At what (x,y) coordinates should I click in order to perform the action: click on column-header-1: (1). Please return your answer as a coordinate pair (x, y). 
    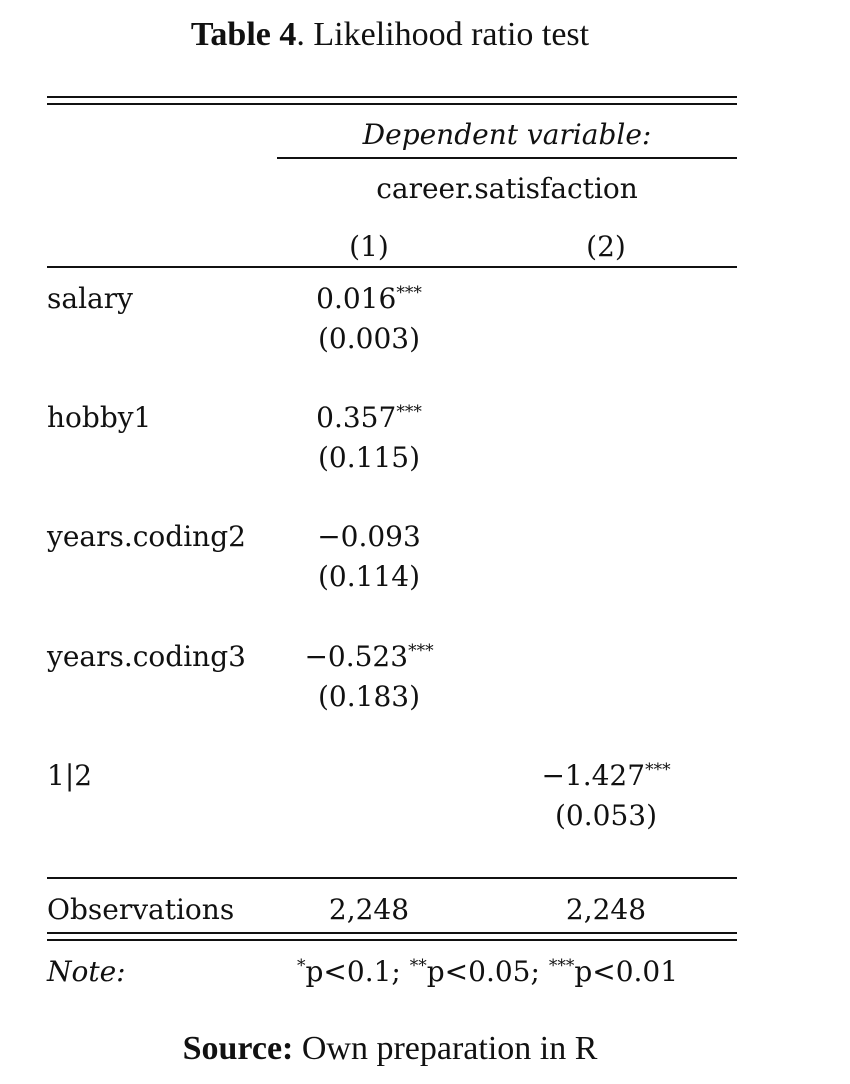
    Looking at the image, I should click on (369, 246).